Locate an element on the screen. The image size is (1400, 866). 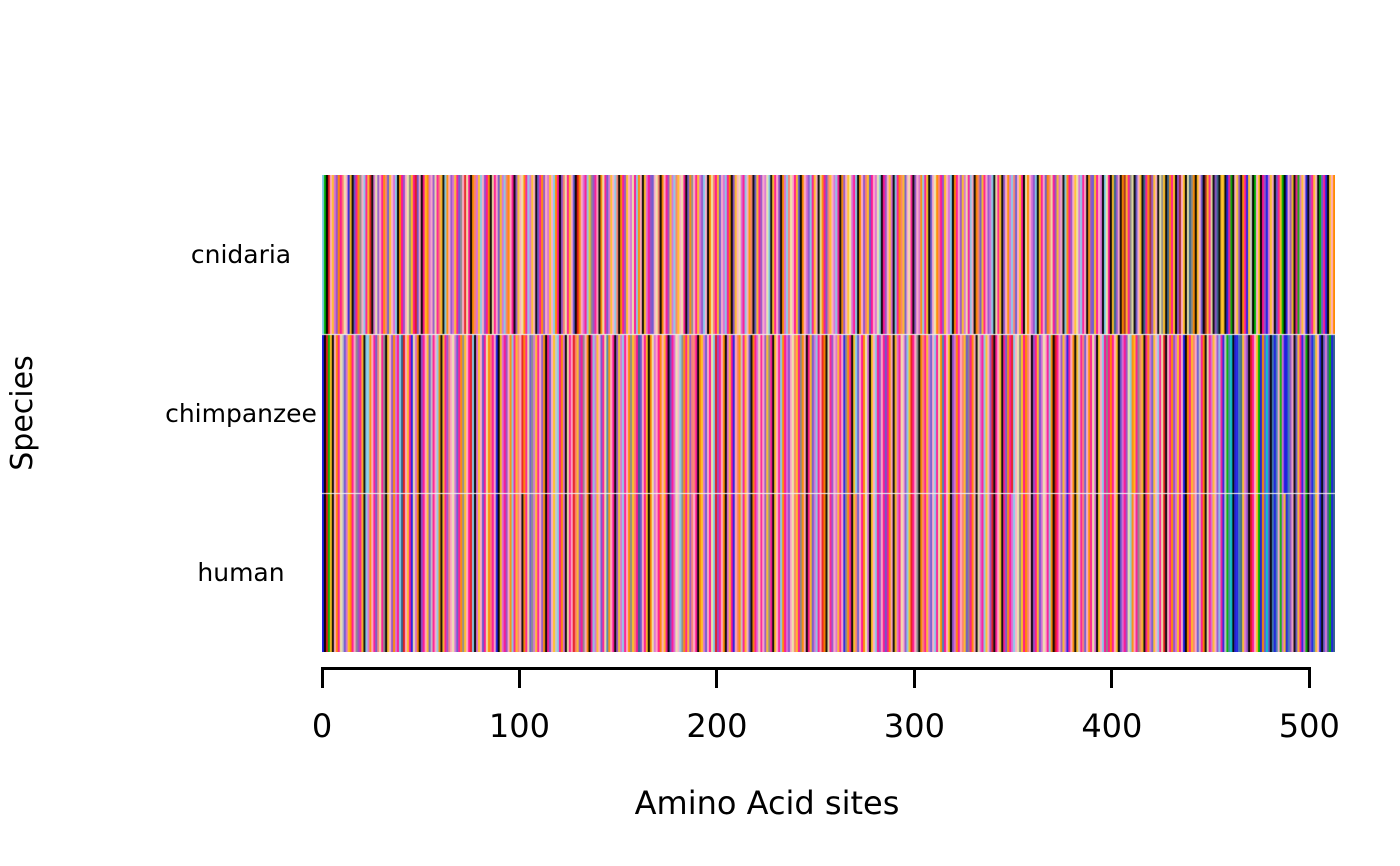
x-tick-label: 500 is located at coordinates (1309, 726).